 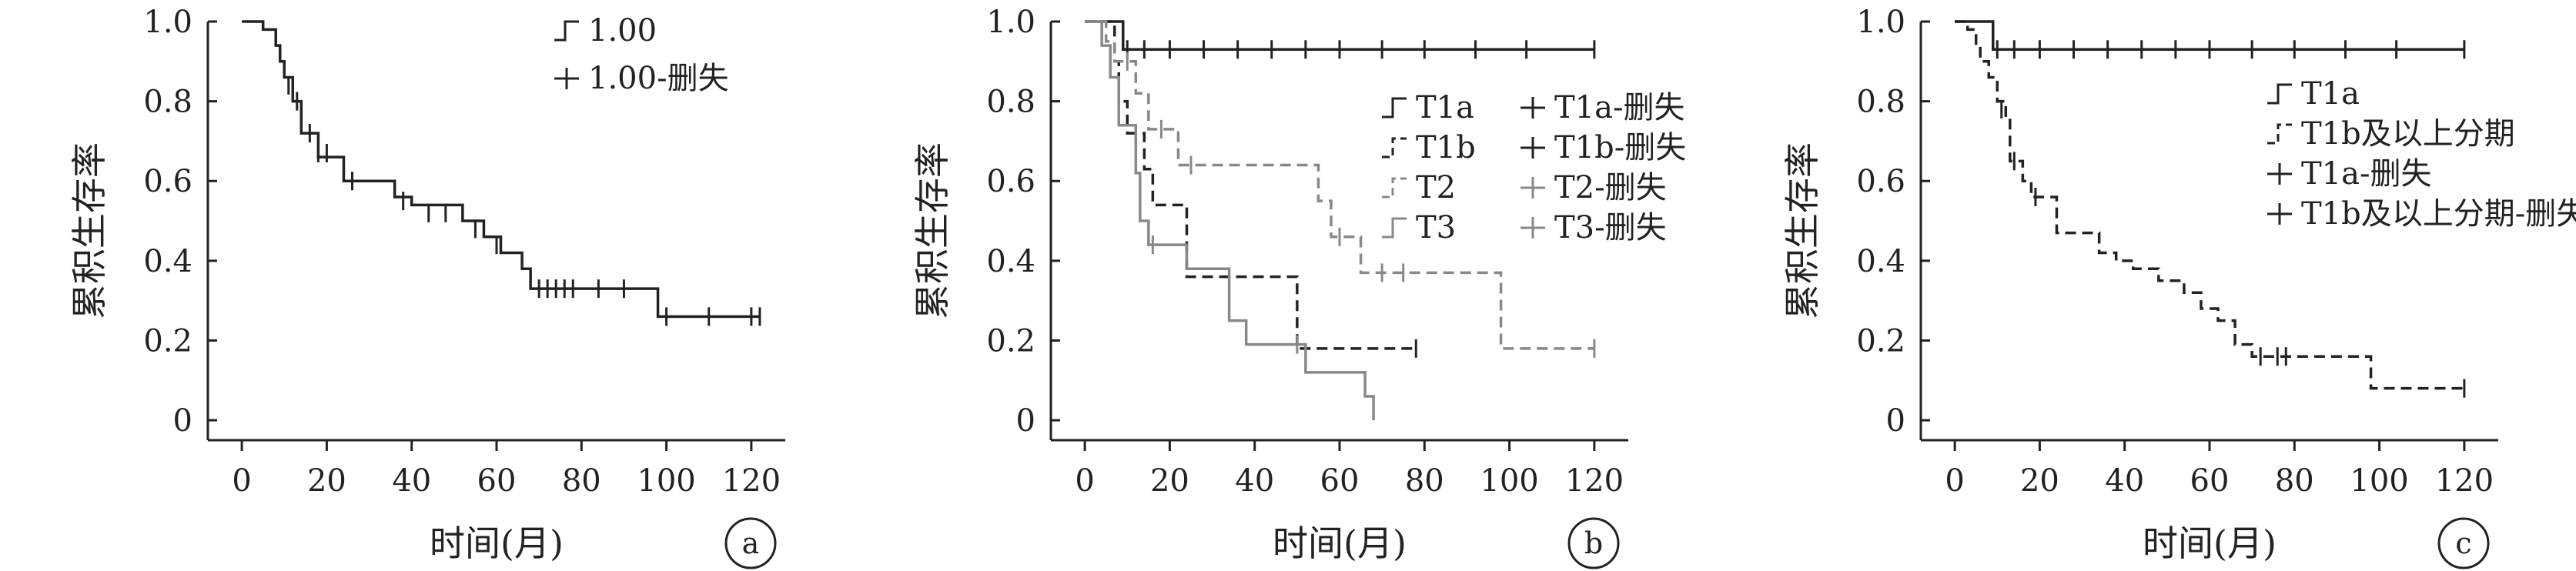 What do you see at coordinates (2408, 134) in the screenshot?
I see `legend-label: T1b及以上分期` at bounding box center [2408, 134].